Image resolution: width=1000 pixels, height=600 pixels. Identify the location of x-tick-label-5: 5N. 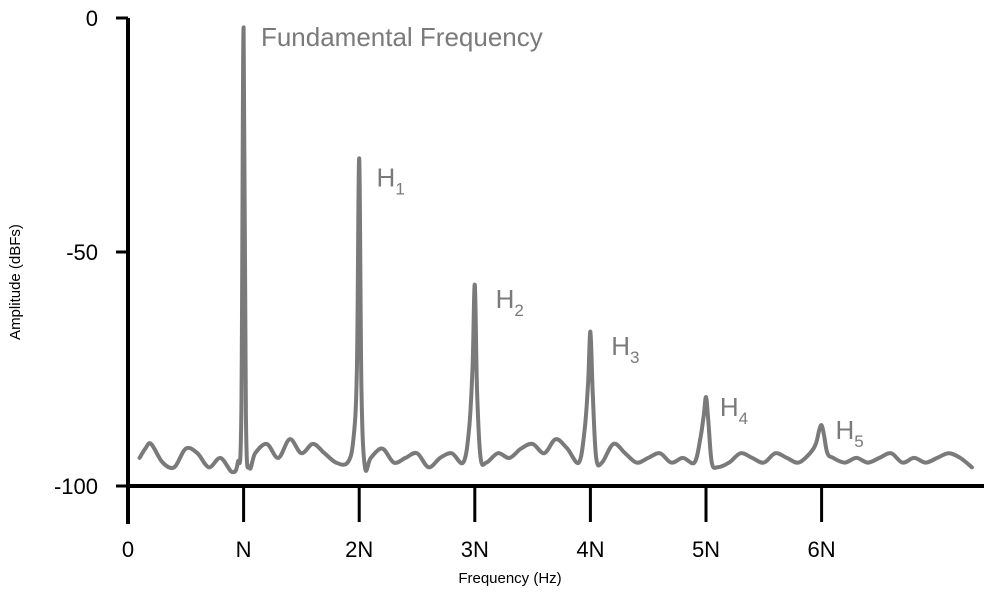
(706, 549).